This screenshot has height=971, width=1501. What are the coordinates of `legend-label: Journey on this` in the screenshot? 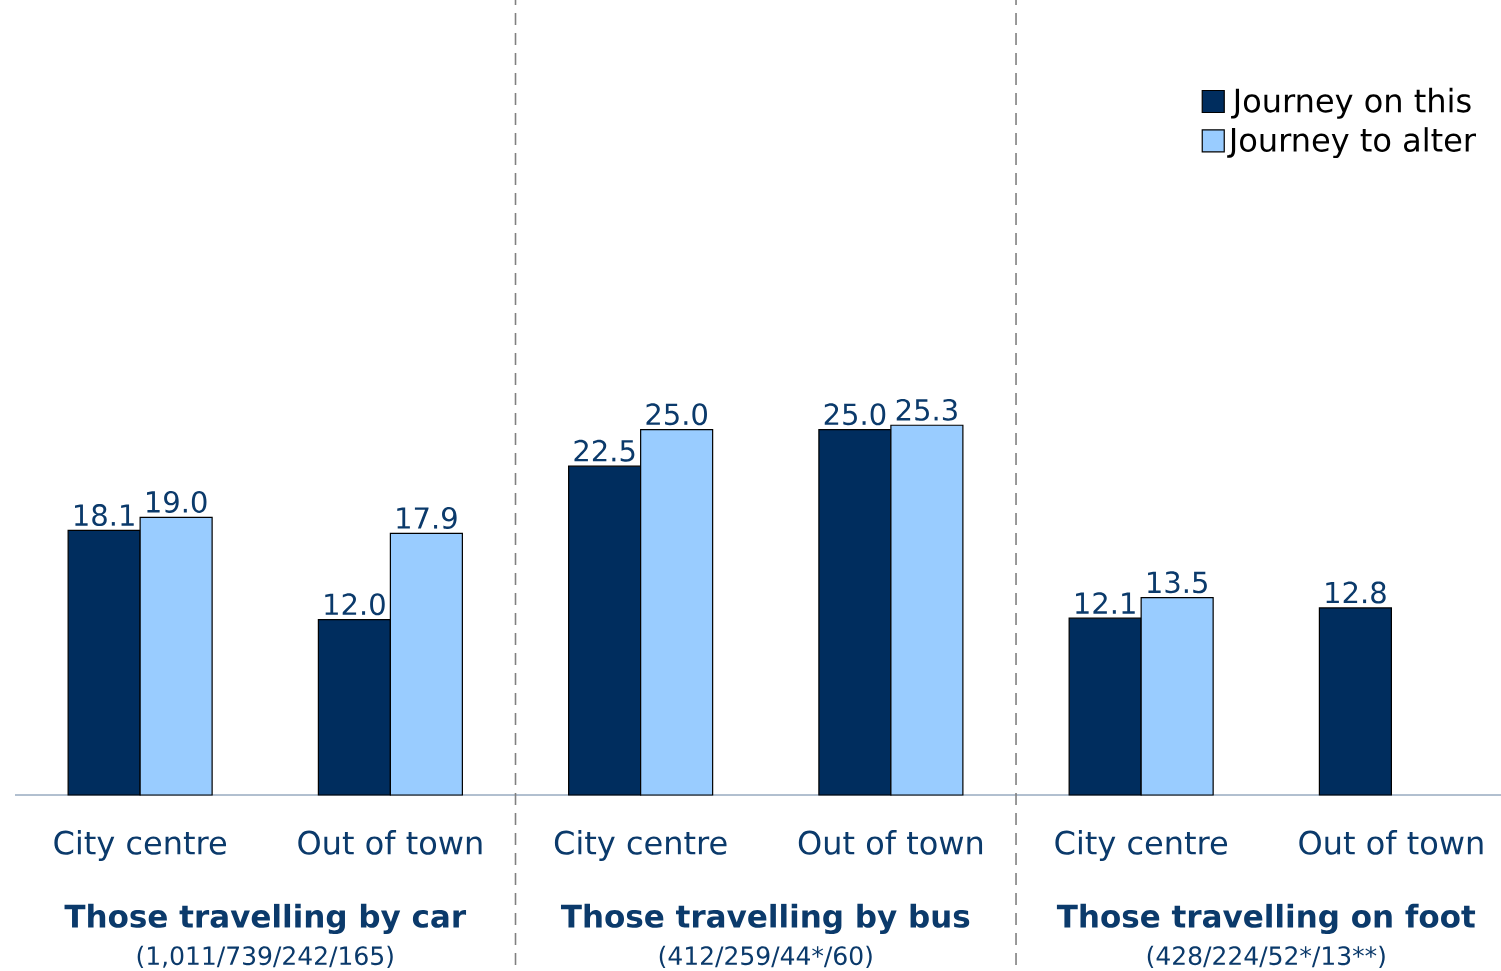 It's located at (1351, 103).